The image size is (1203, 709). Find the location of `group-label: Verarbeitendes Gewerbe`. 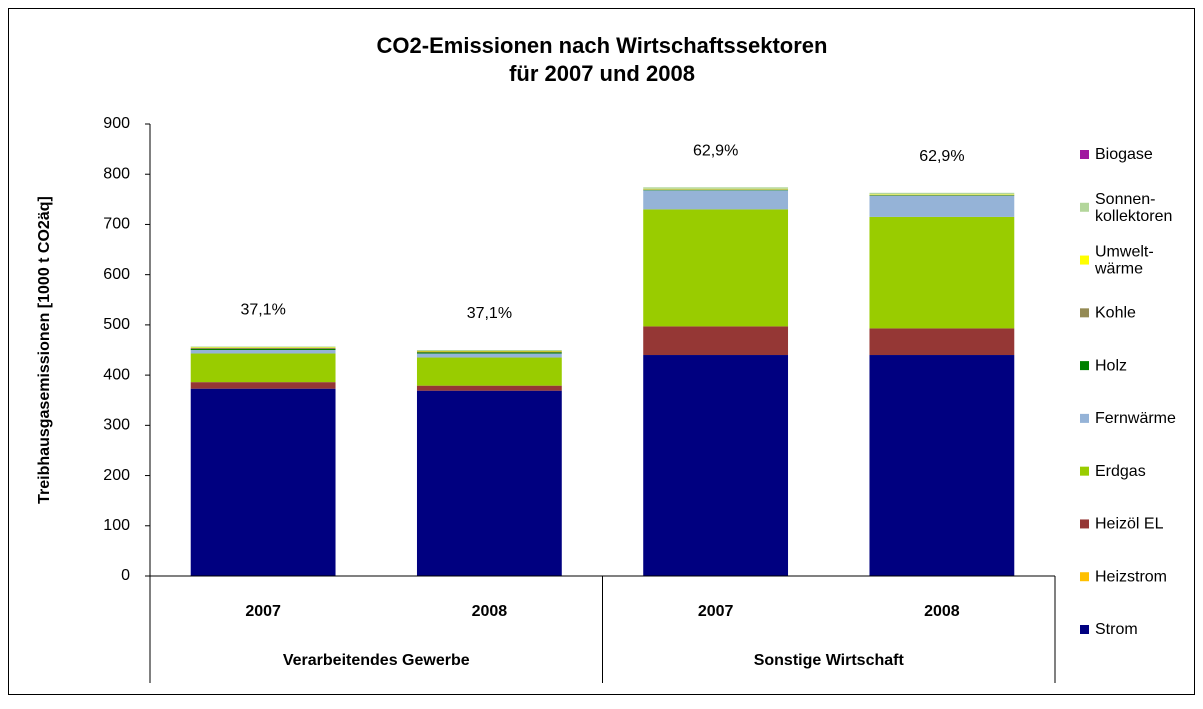

group-label: Verarbeitendes Gewerbe is located at coordinates (376, 660).